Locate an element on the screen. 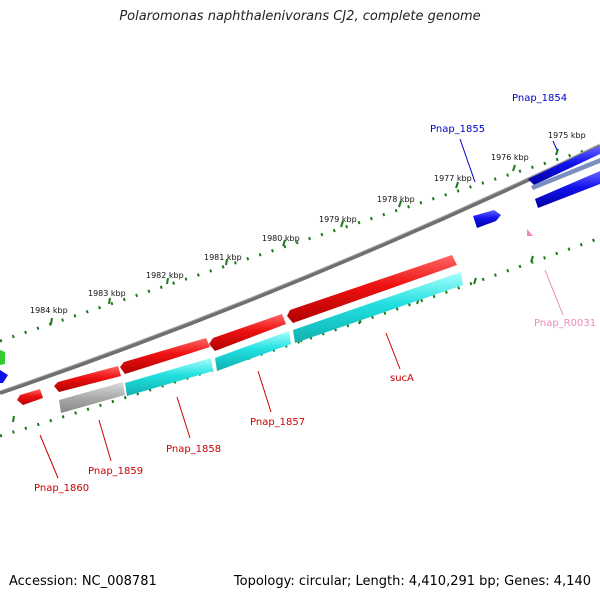 Image resolution: width=600 pixels, height=600 pixels. tick-label: 1984 kbp is located at coordinates (49, 310).